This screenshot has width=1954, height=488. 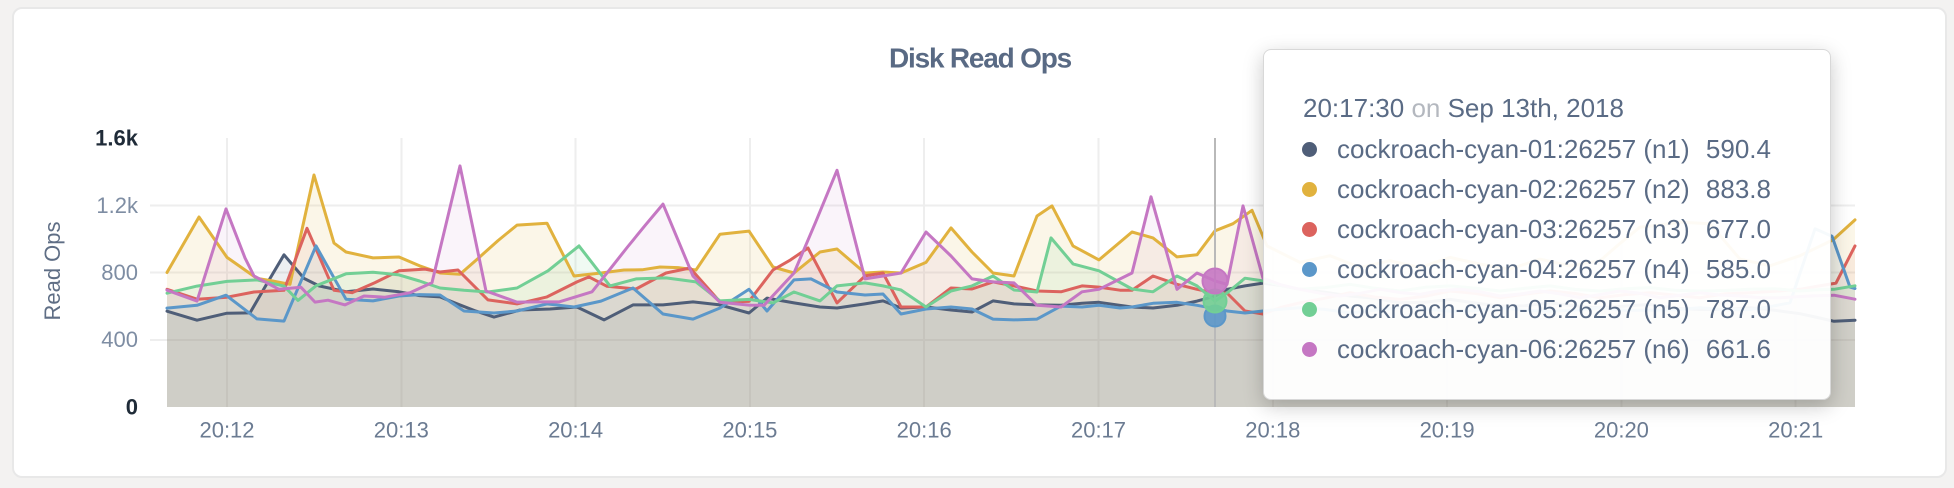 I want to click on svg-text: 400, so click(x=119, y=339).